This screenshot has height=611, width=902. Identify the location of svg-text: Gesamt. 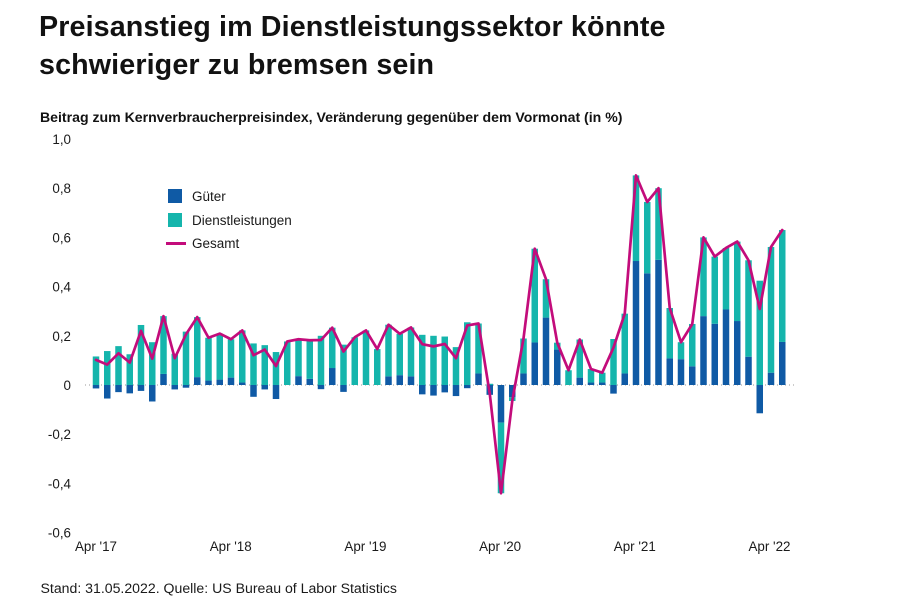
(216, 243).